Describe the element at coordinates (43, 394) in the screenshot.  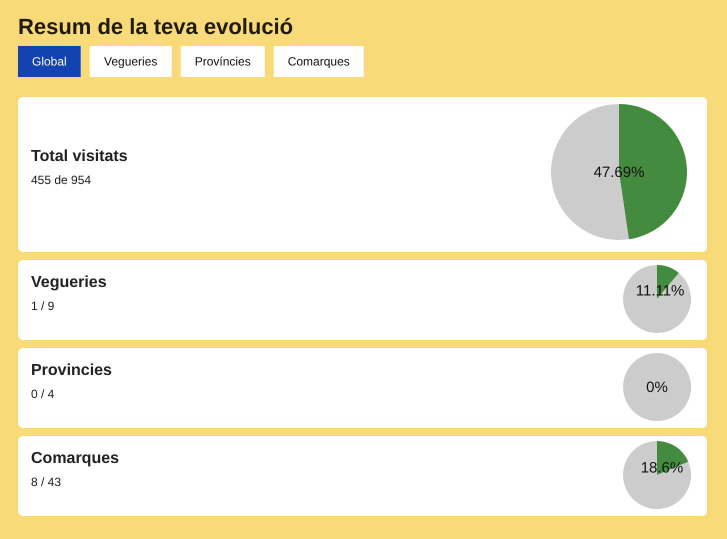
I see `text: 0 / 4` at that location.